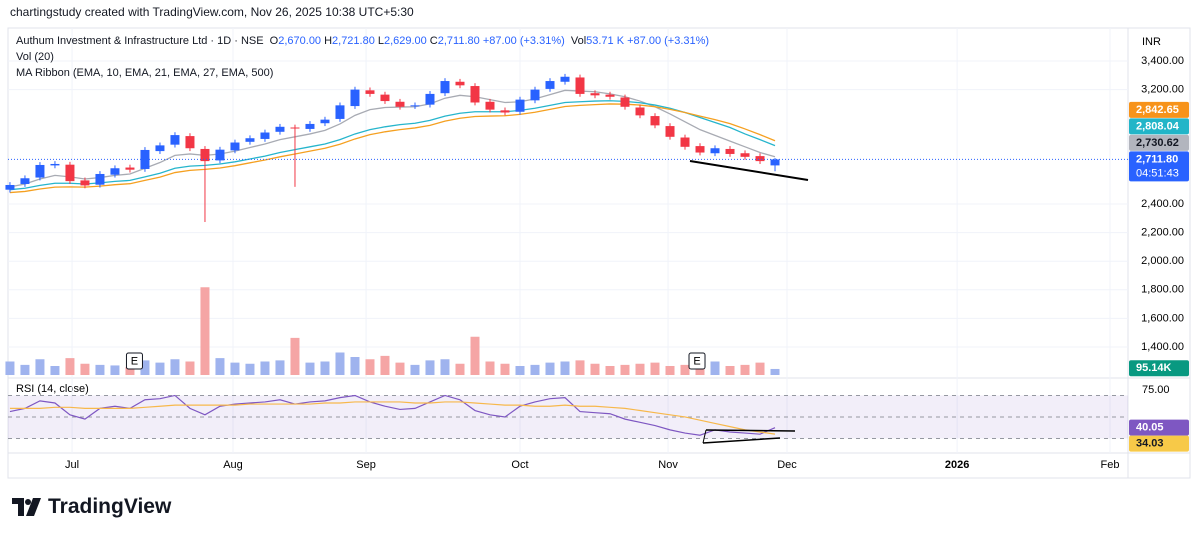 The width and height of the screenshot is (1200, 535). What do you see at coordinates (405, 41) in the screenshot?
I see `ohlc-value: 2,629.00` at bounding box center [405, 41].